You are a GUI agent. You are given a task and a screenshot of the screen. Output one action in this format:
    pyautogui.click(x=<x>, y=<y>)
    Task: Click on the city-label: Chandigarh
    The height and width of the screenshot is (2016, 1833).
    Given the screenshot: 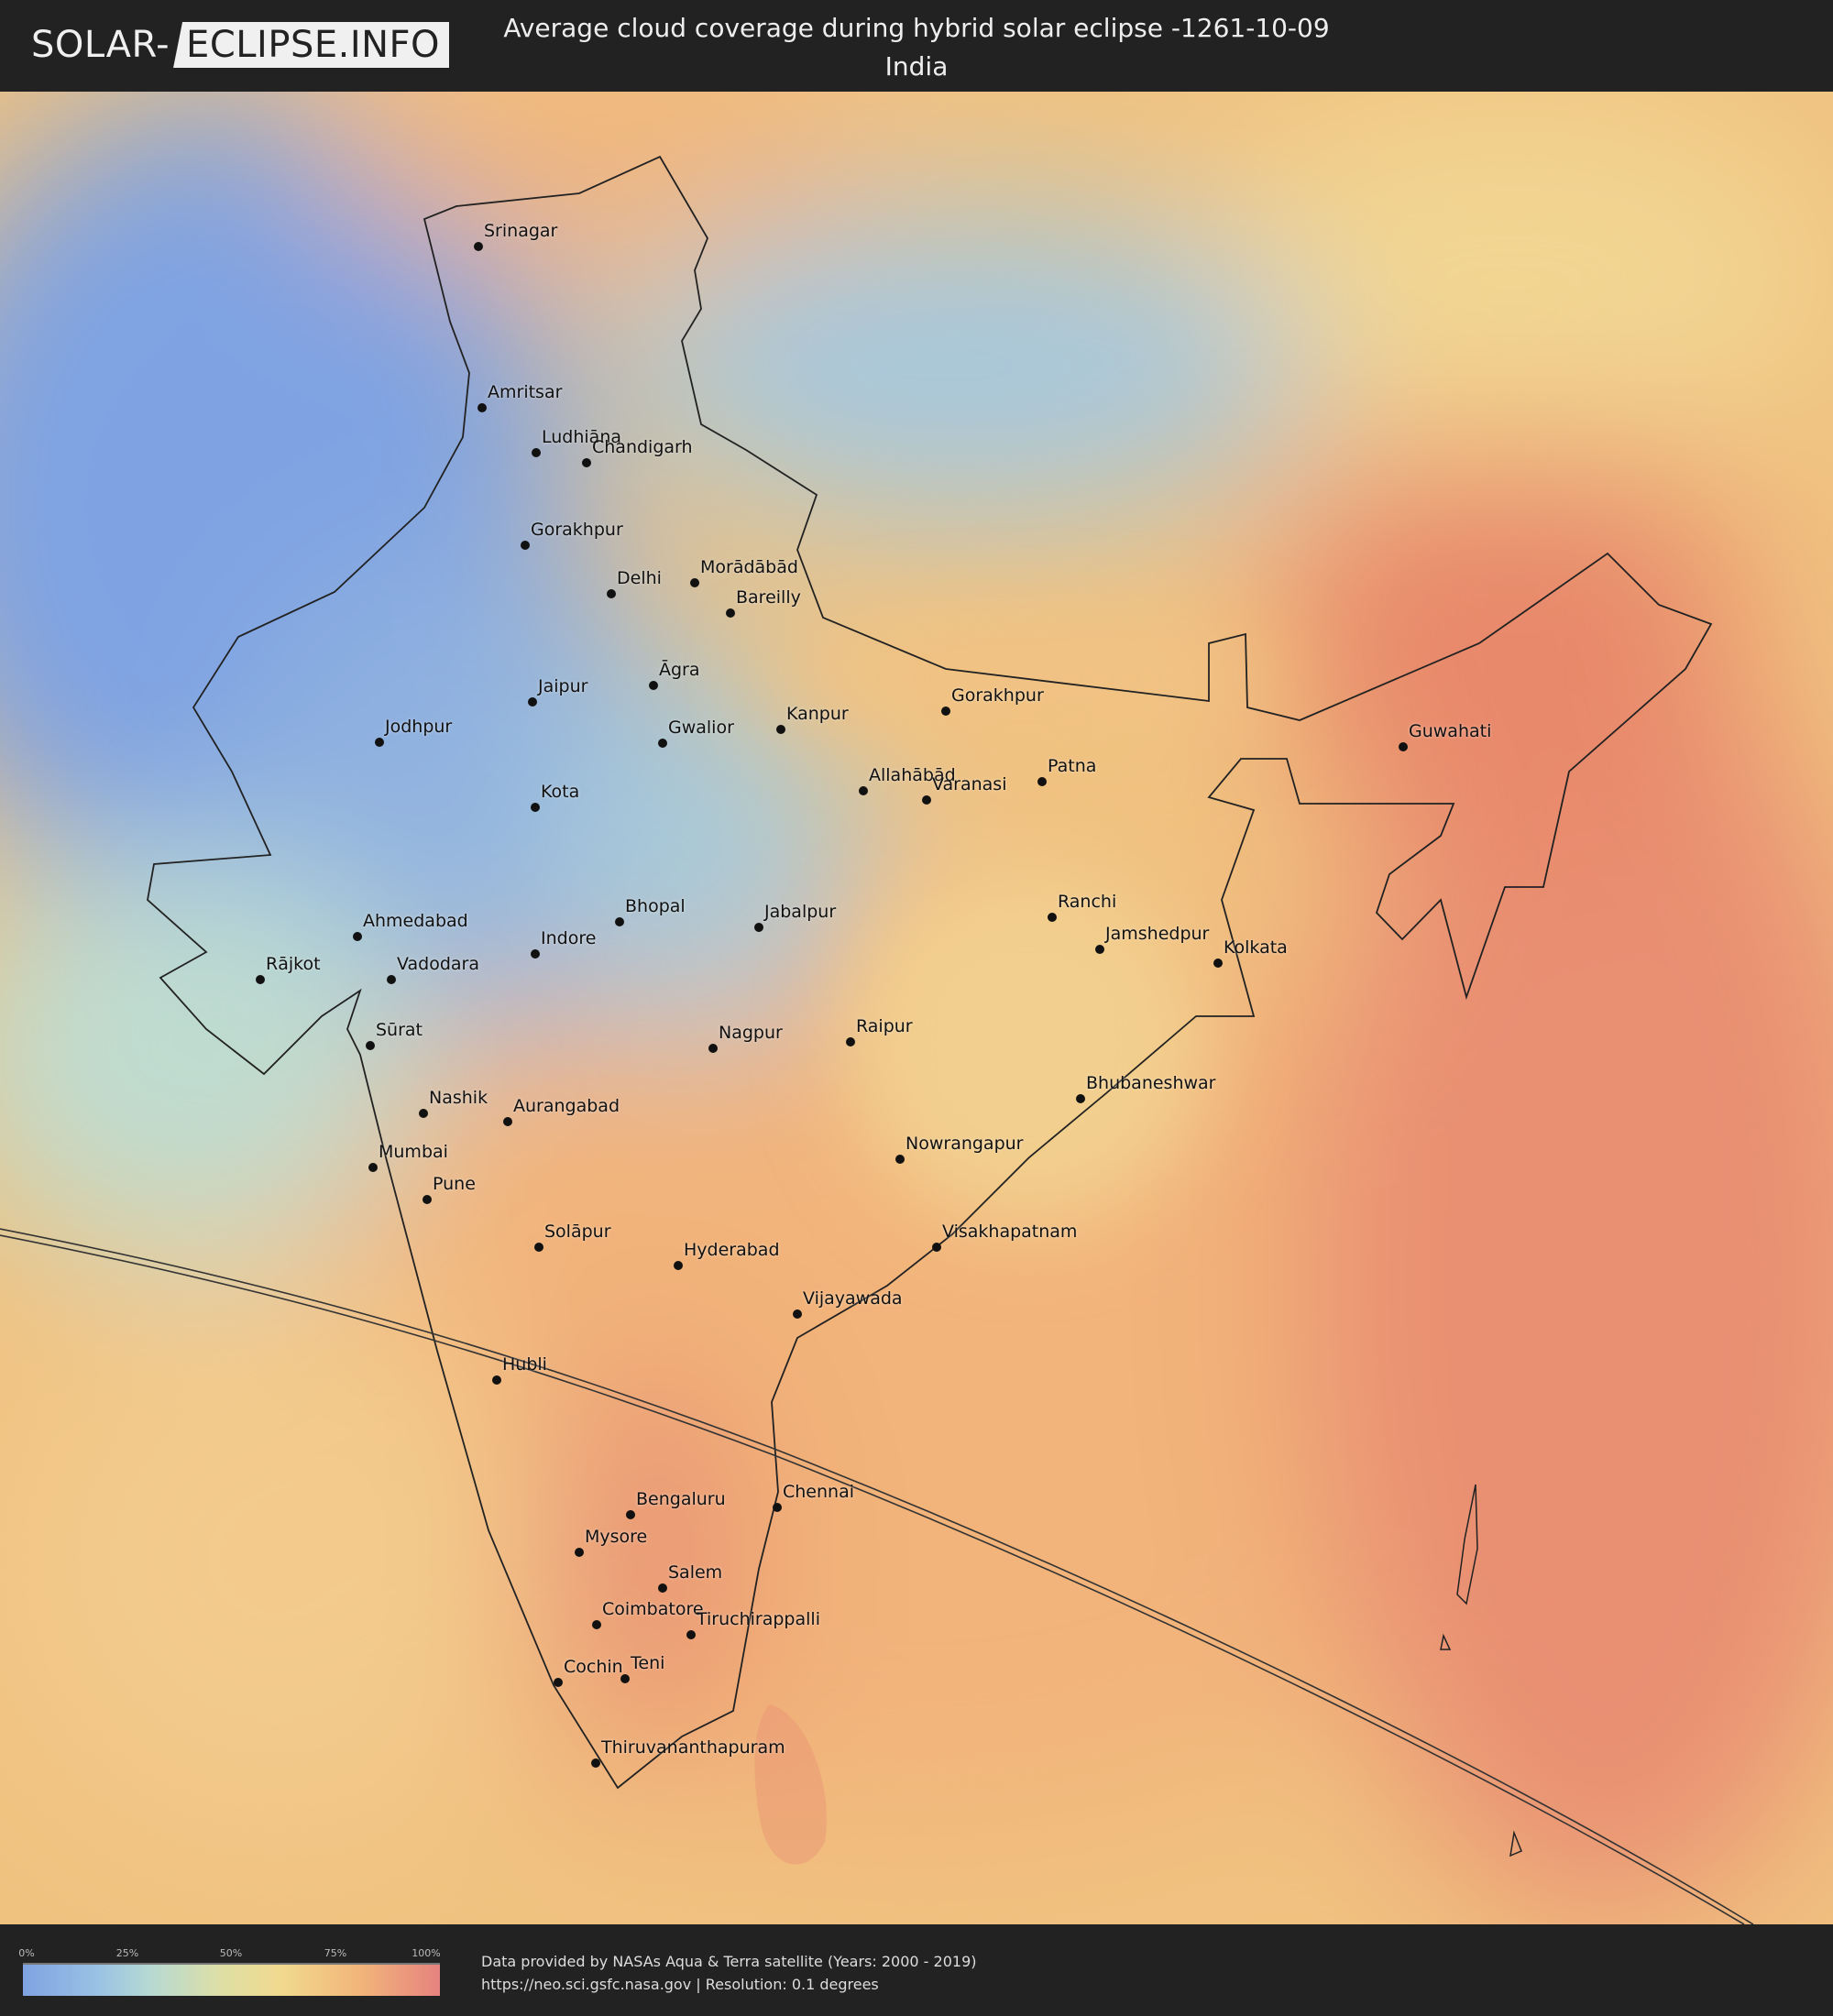 What is the action you would take?
    pyautogui.click(x=642, y=447)
    